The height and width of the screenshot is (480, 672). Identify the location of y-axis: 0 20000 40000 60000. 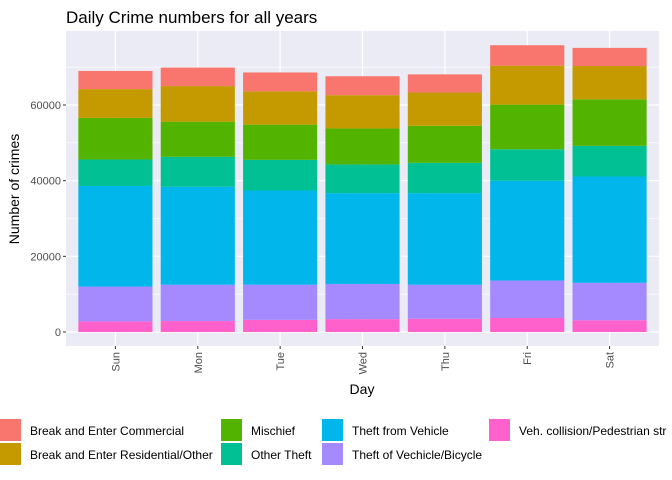
(48, 219).